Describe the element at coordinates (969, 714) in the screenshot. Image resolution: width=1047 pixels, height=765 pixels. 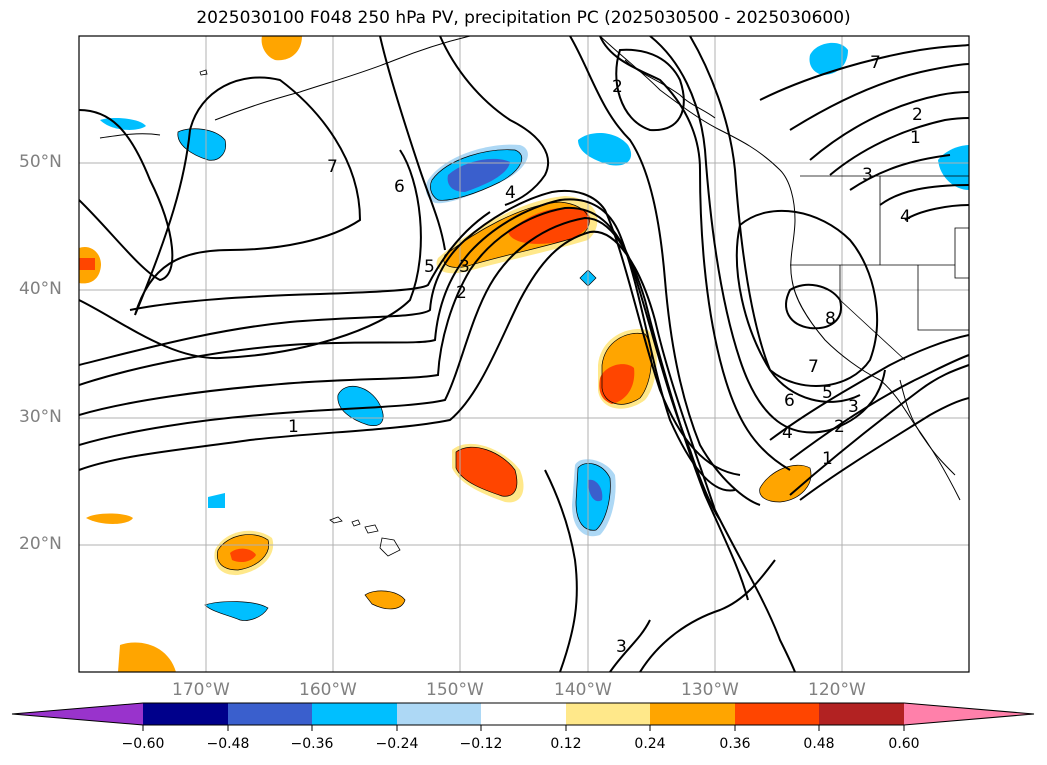
I see `colorbar-over-arrow` at that location.